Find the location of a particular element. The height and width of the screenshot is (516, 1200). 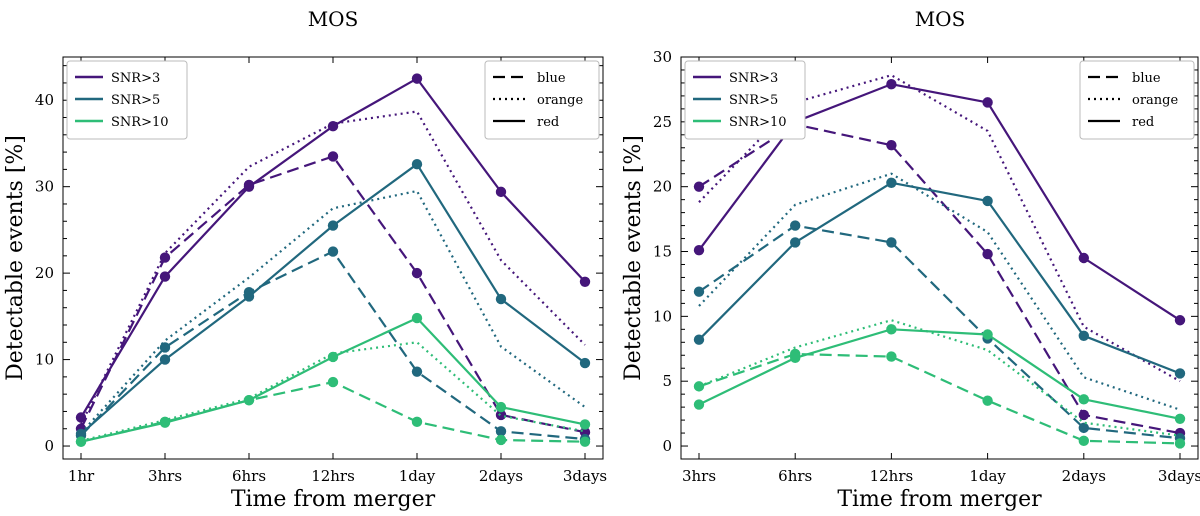

y-tick-label: 25 is located at coordinates (662, 122).